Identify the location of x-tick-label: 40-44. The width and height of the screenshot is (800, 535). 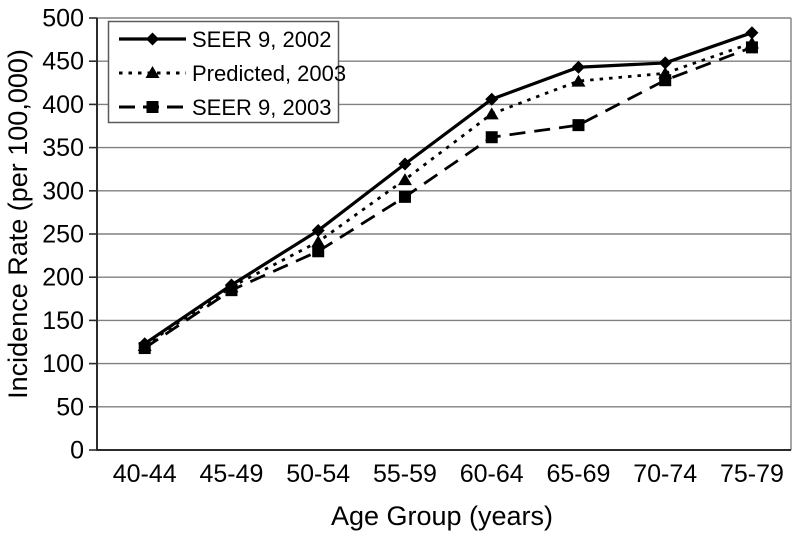
(145, 474).